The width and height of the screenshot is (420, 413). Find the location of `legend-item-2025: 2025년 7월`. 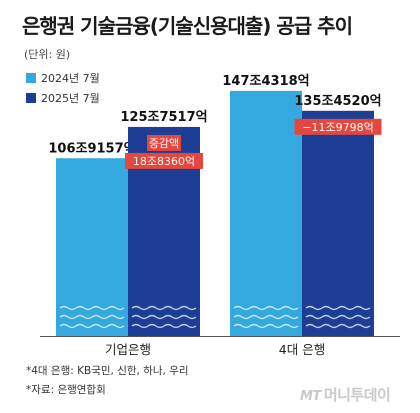

legend-item-2025: 2025년 7월 is located at coordinates (63, 98).